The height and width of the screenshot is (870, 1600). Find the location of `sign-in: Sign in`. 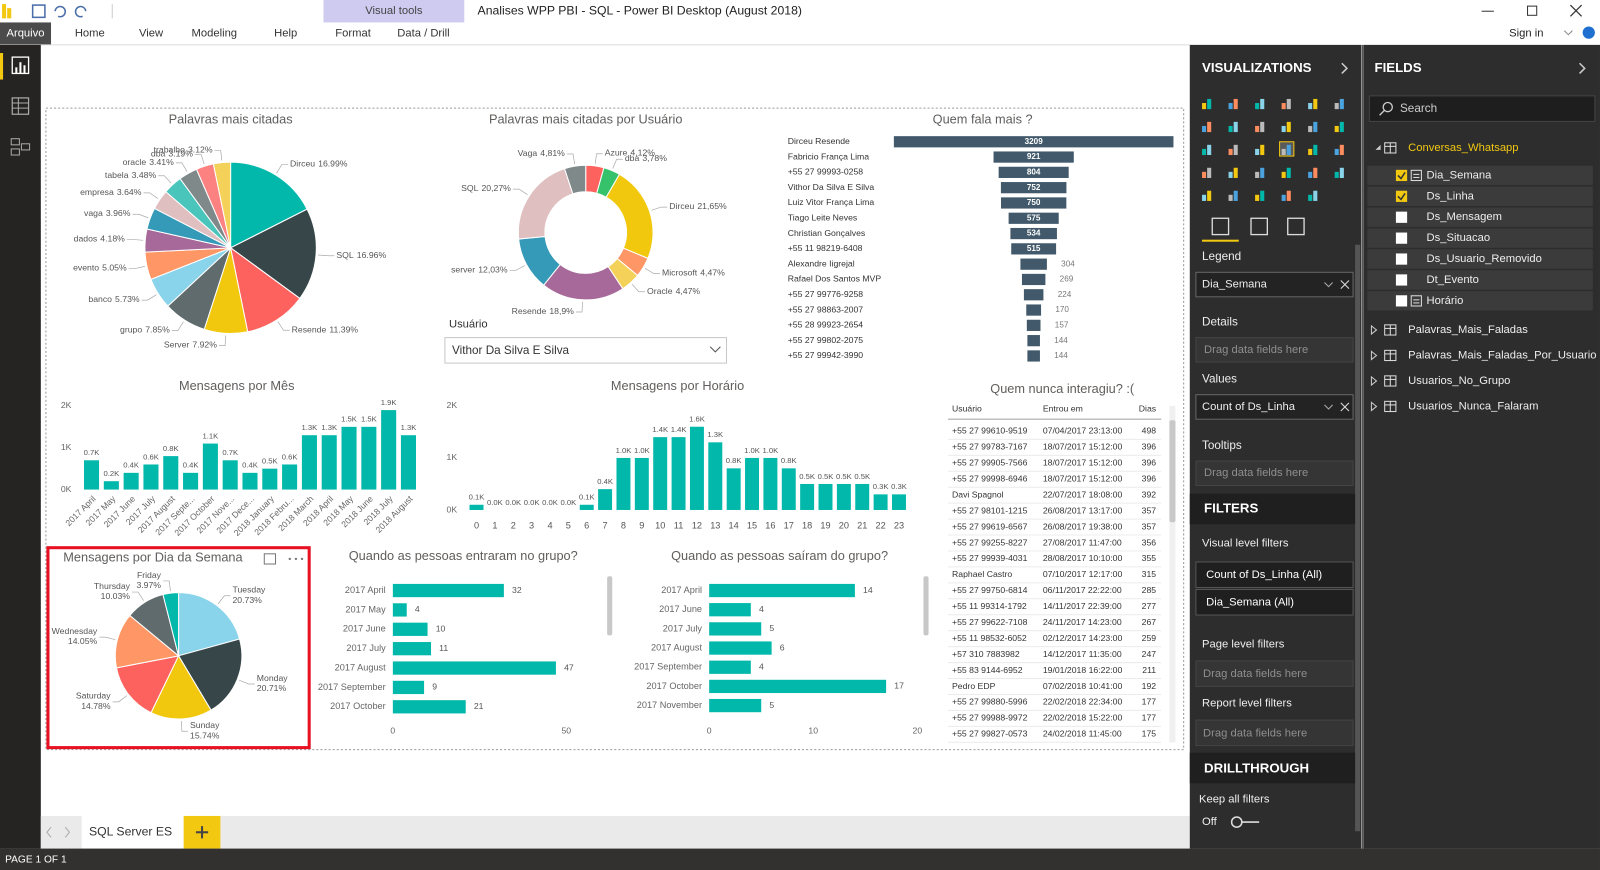

sign-in: Sign in is located at coordinates (1526, 34).